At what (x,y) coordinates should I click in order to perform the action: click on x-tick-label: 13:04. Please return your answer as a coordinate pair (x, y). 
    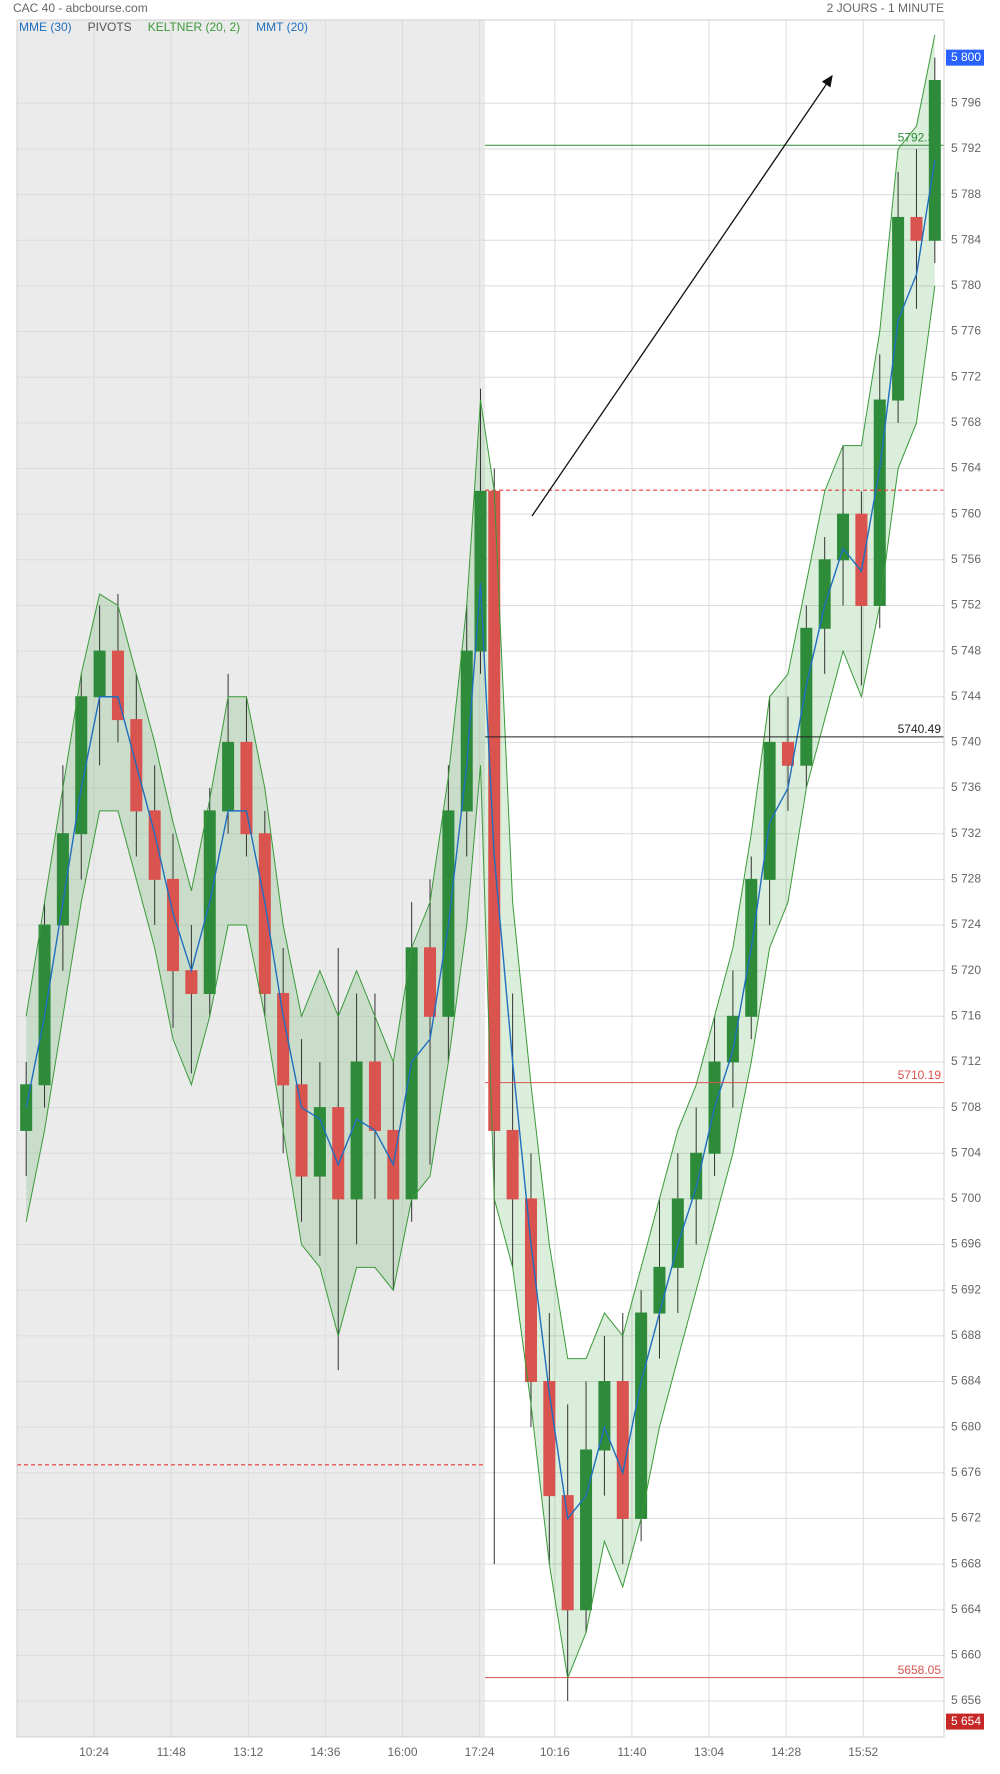
    Looking at the image, I should click on (709, 1752).